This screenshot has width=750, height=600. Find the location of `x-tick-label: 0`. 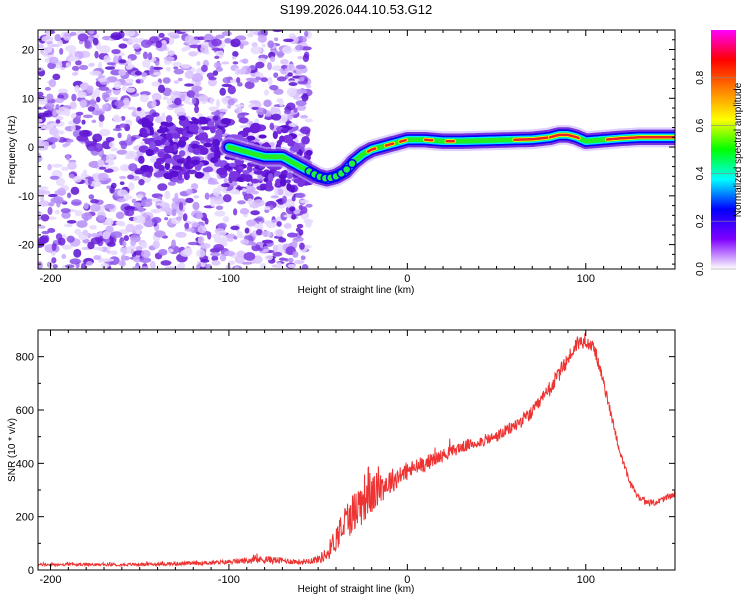

x-tick-label: 0 is located at coordinates (407, 279).